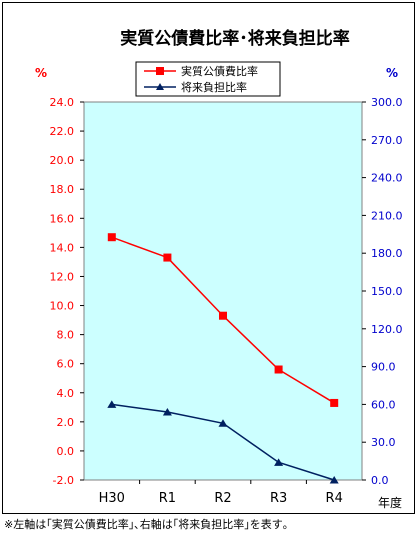  Describe the element at coordinates (112, 498) in the screenshot. I see `x-tick-label: H30` at that location.